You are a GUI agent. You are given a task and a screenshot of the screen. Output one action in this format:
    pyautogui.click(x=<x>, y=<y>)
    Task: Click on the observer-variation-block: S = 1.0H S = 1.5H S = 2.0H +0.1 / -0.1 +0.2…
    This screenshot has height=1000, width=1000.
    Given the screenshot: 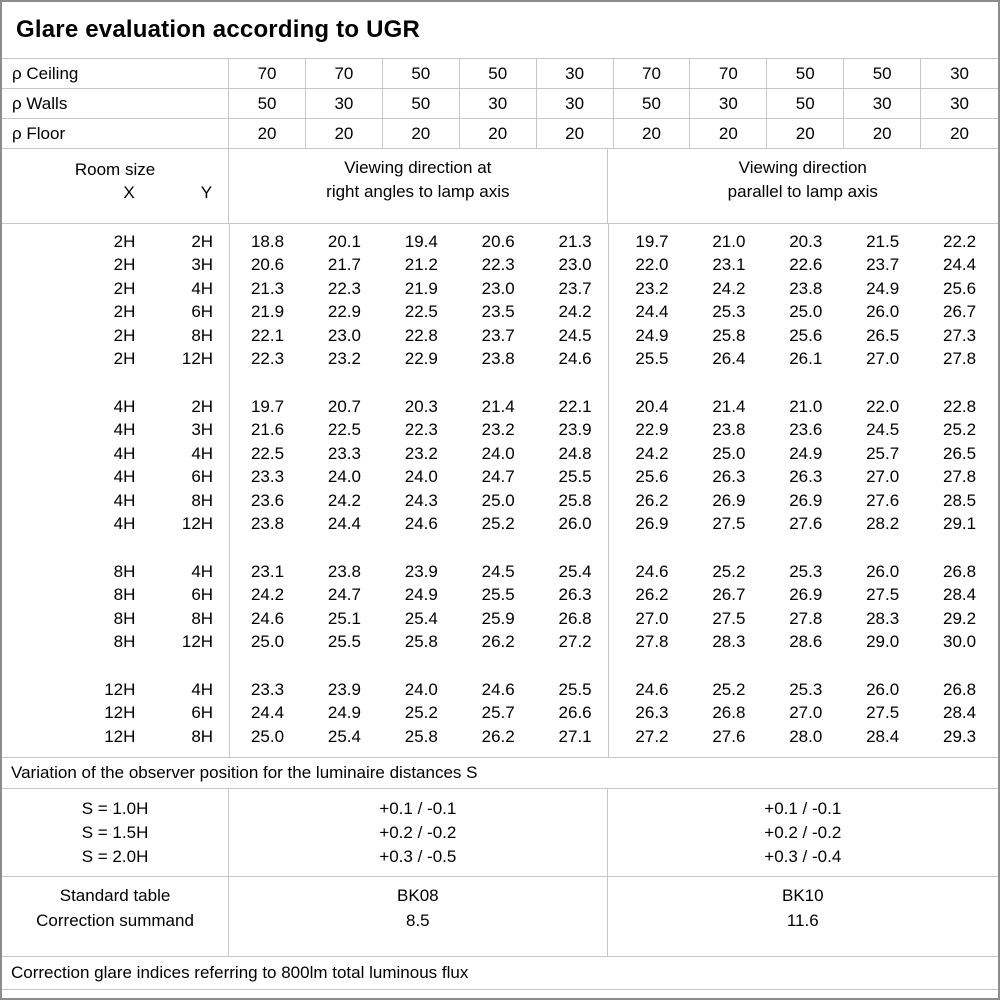 What is the action you would take?
    pyautogui.click(x=500, y=833)
    